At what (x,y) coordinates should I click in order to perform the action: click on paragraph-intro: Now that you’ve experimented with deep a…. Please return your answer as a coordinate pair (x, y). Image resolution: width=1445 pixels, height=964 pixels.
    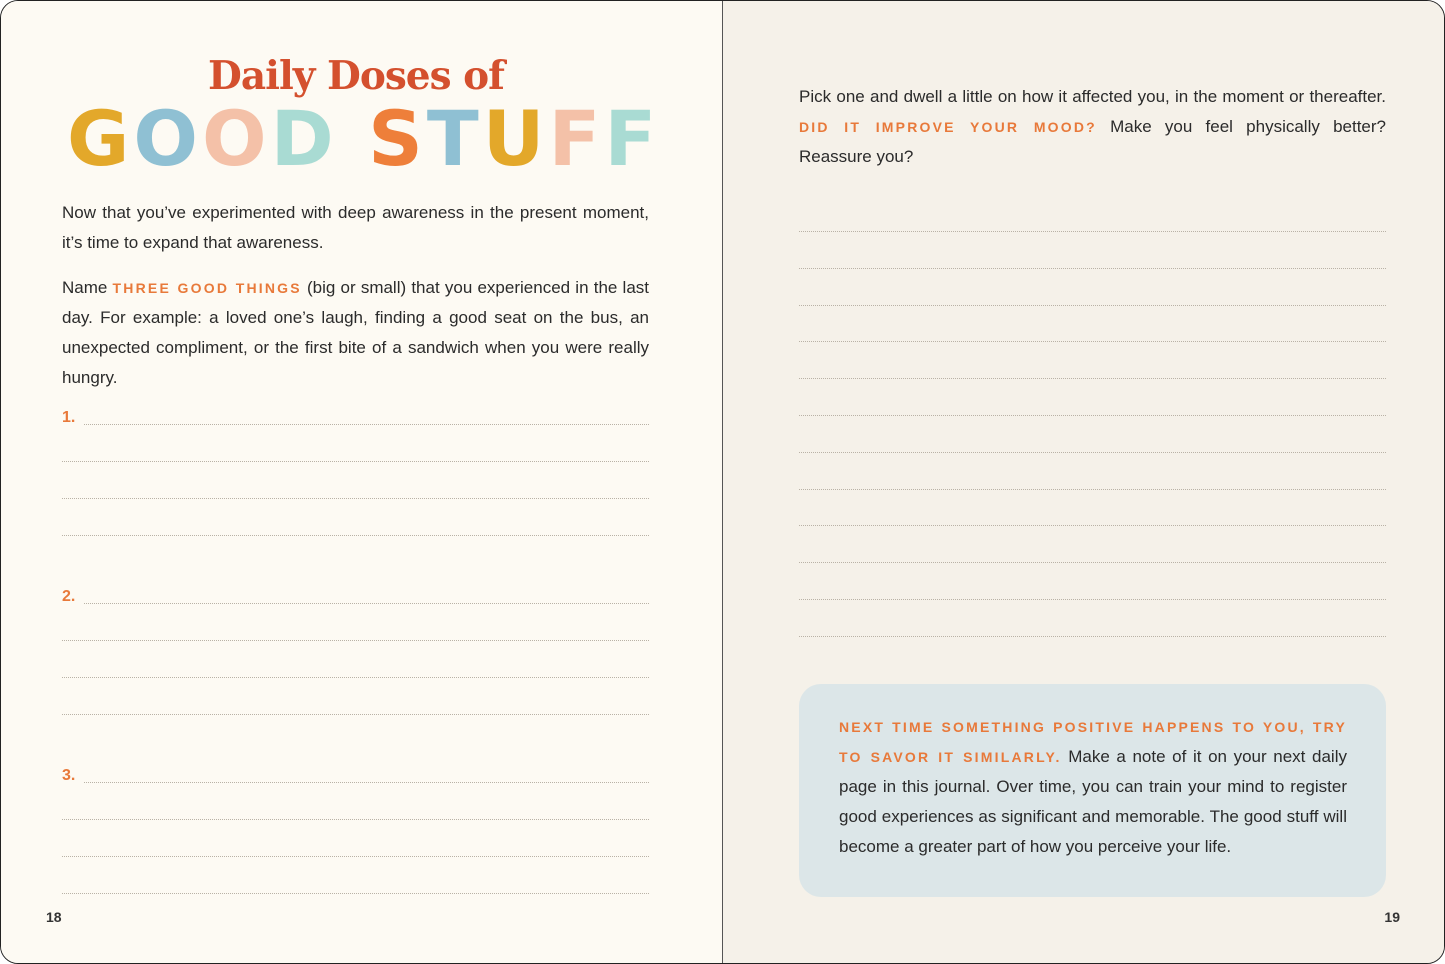
    Looking at the image, I should click on (355, 227).